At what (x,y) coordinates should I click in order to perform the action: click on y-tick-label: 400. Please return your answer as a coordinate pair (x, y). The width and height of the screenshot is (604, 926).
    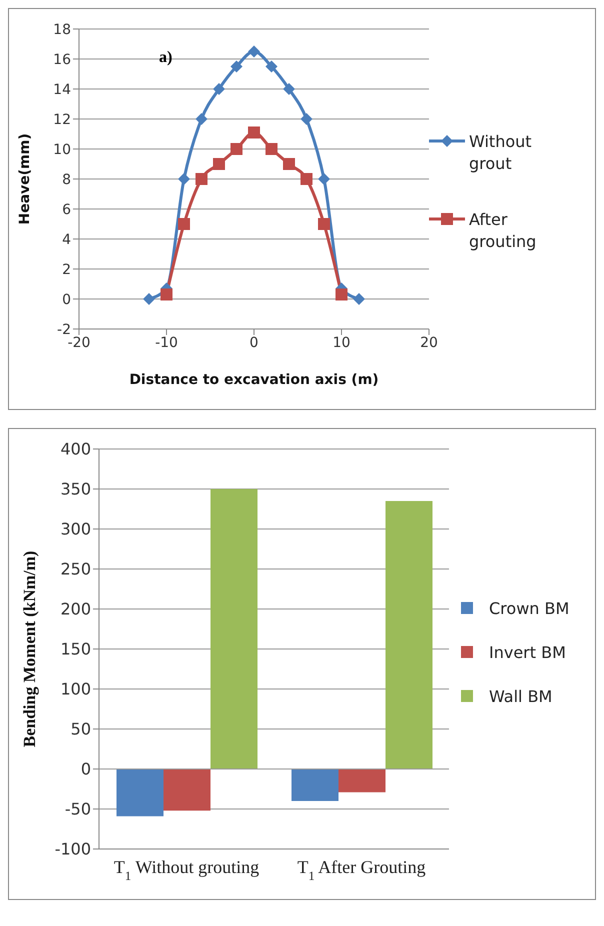
    Looking at the image, I should click on (75, 449).